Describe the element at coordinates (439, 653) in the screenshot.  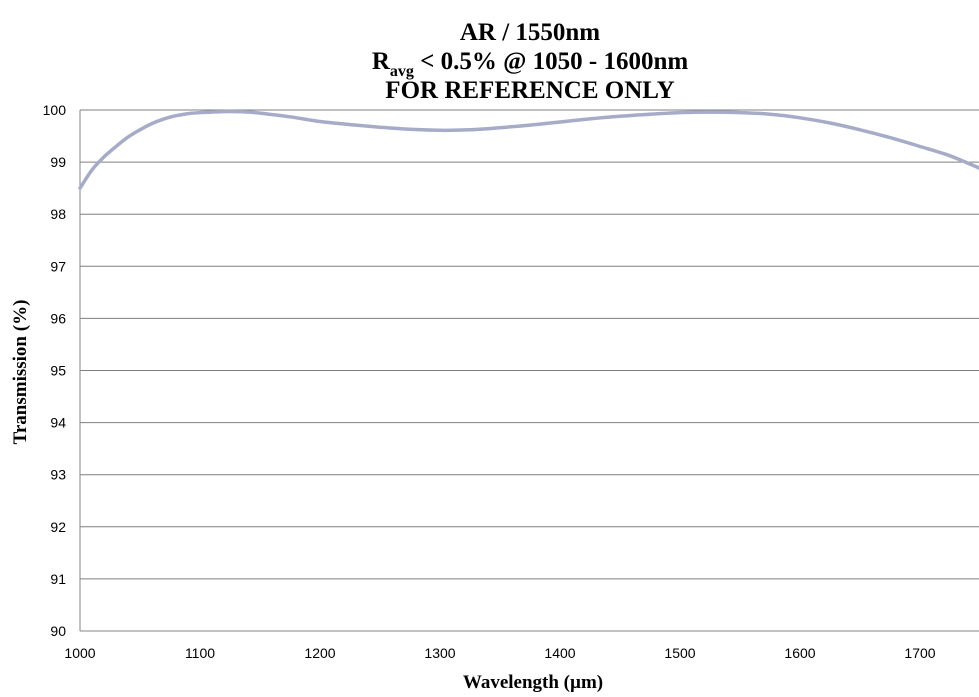
I see `x-tick-label: 1300` at that location.